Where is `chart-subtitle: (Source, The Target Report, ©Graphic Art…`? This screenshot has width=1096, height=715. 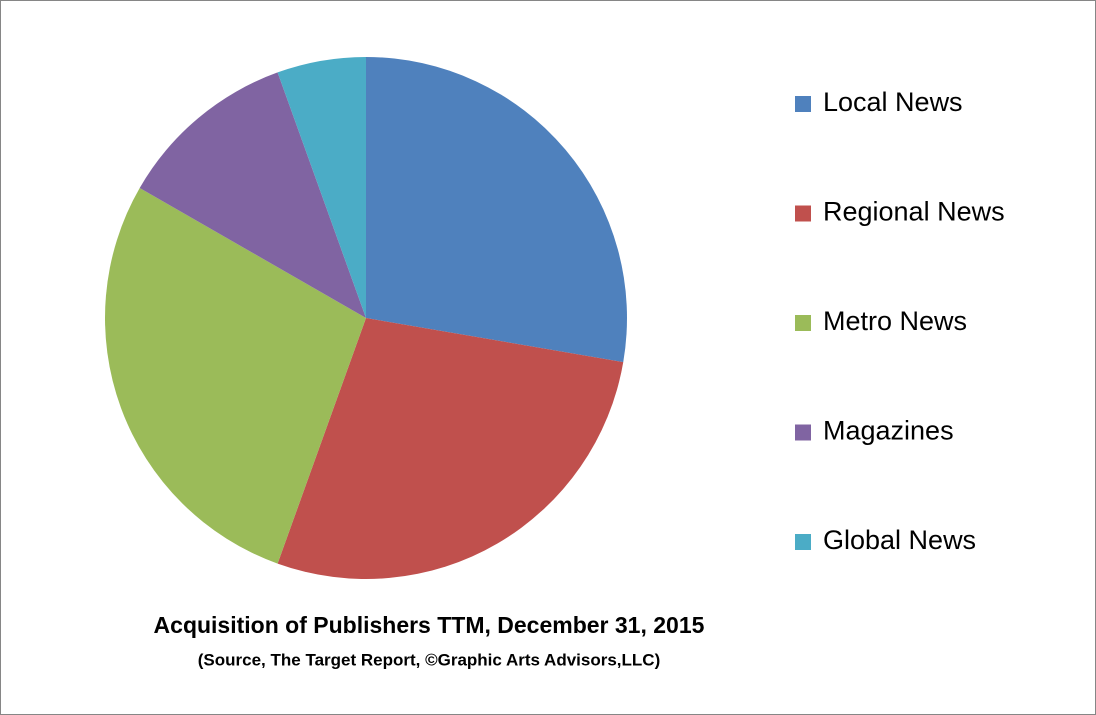 chart-subtitle: (Source, The Target Report, ©Graphic Art… is located at coordinates (429, 659).